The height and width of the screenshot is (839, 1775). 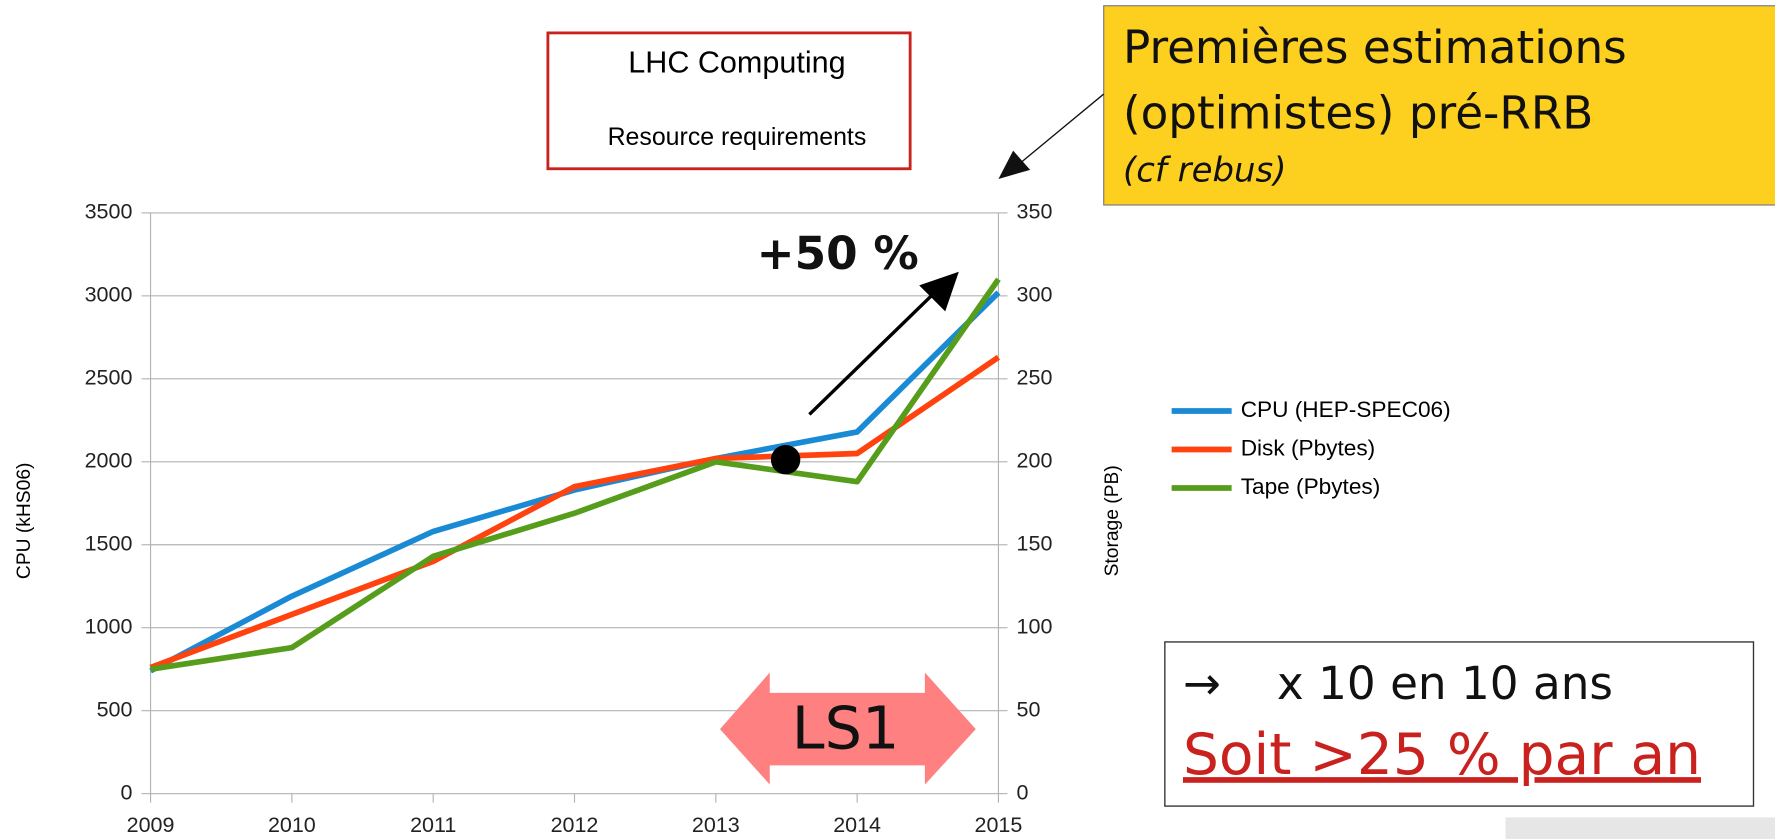 What do you see at coordinates (1358, 113) in the screenshot?
I see `estimate-line: (optimistes) pré-RRB` at bounding box center [1358, 113].